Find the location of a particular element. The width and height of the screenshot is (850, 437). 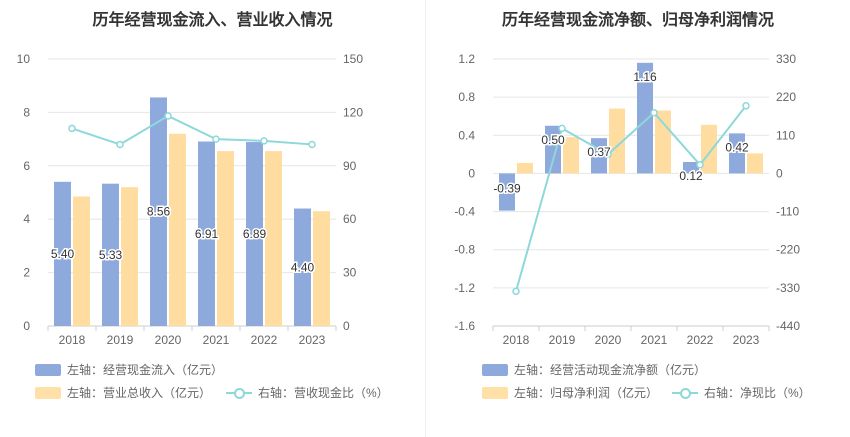

legend-label: 左轴：经营现金流入（亿元） is located at coordinates (145, 370).